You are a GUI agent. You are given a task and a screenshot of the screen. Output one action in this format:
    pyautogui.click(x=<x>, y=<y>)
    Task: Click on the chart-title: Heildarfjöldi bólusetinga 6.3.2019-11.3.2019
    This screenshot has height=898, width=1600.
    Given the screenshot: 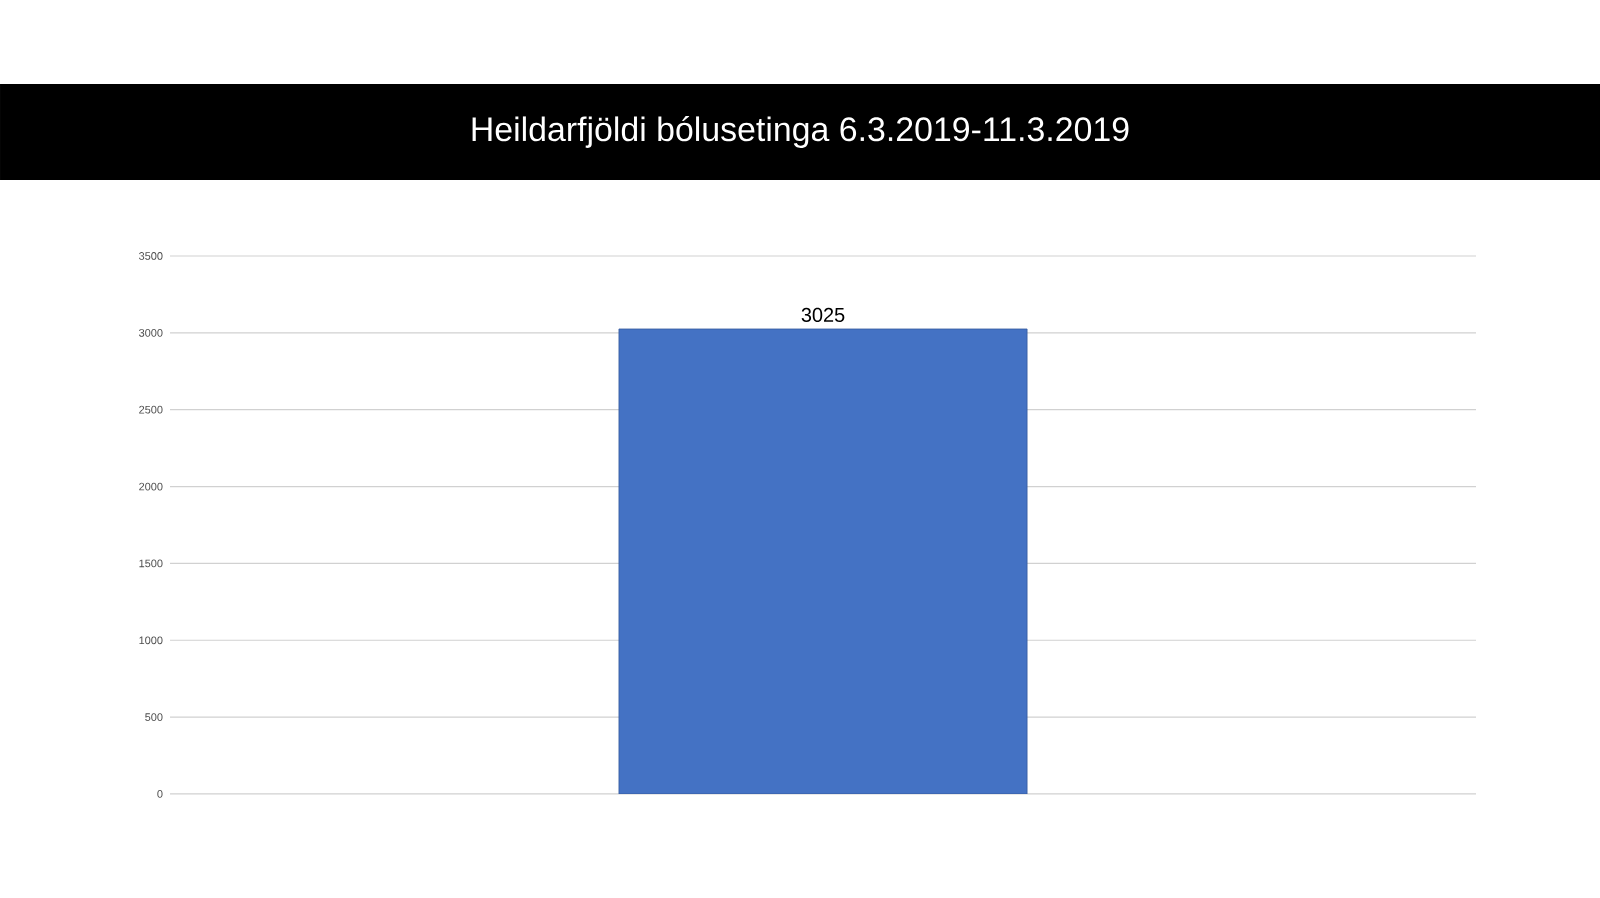 What is the action you would take?
    pyautogui.click(x=800, y=132)
    